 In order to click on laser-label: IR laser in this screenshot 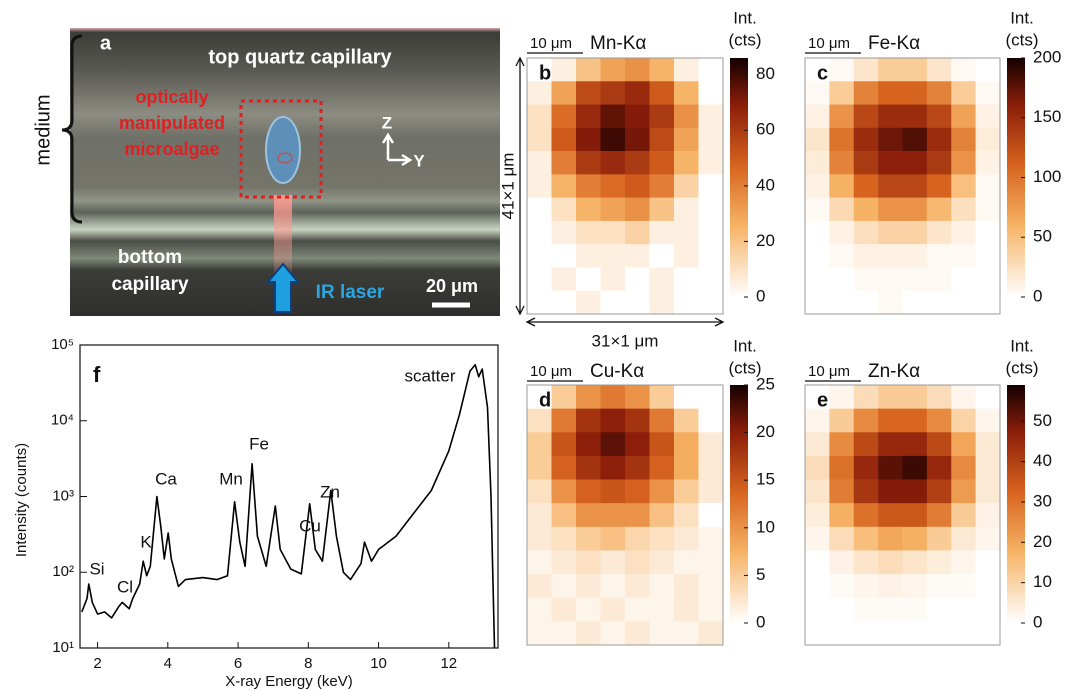, I will do `click(350, 292)`.